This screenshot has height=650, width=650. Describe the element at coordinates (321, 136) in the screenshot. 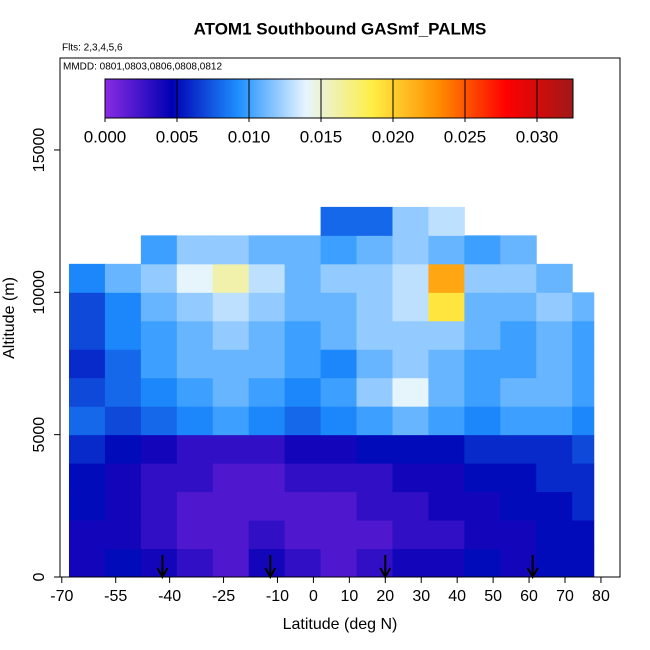

I see `colorbar-tick-label: 0.015` at that location.